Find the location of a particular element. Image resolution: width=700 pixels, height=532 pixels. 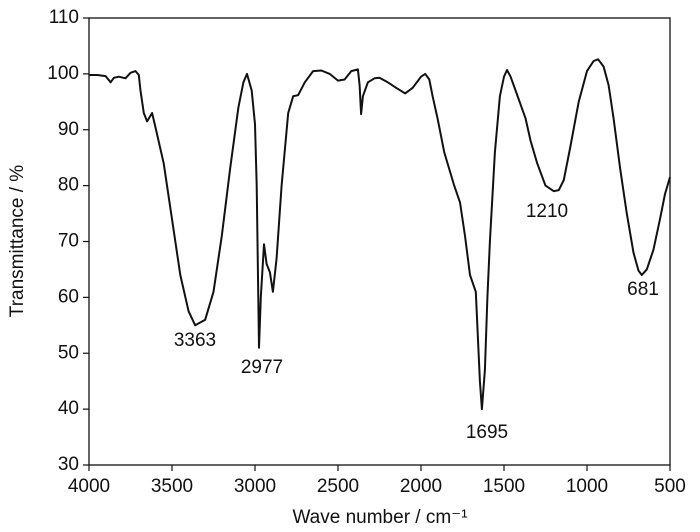

y-tick-label: 100 is located at coordinates (63, 73).